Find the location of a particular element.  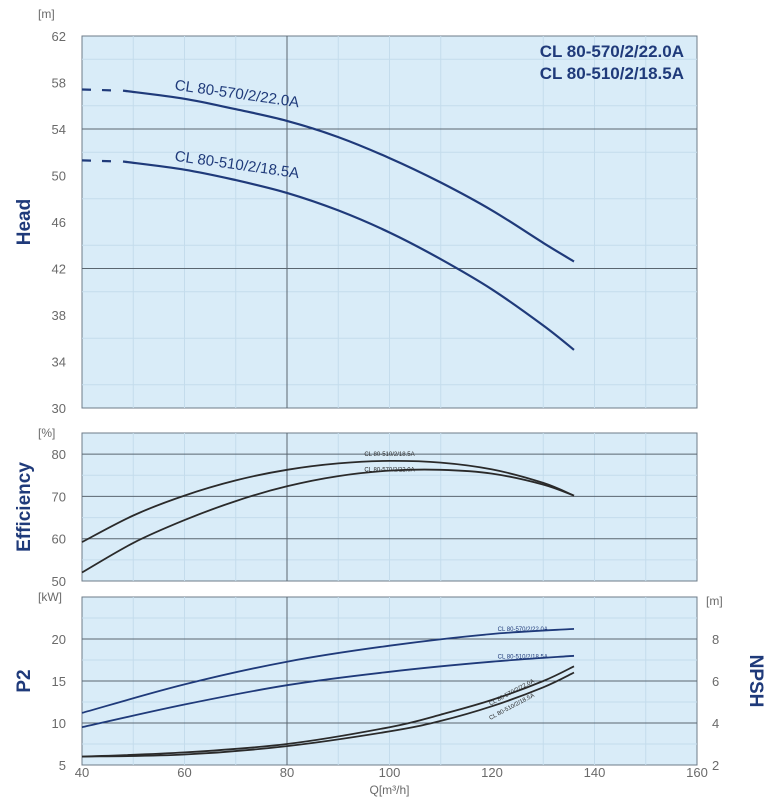

npsh-unit-label: [m] is located at coordinates (714, 601).